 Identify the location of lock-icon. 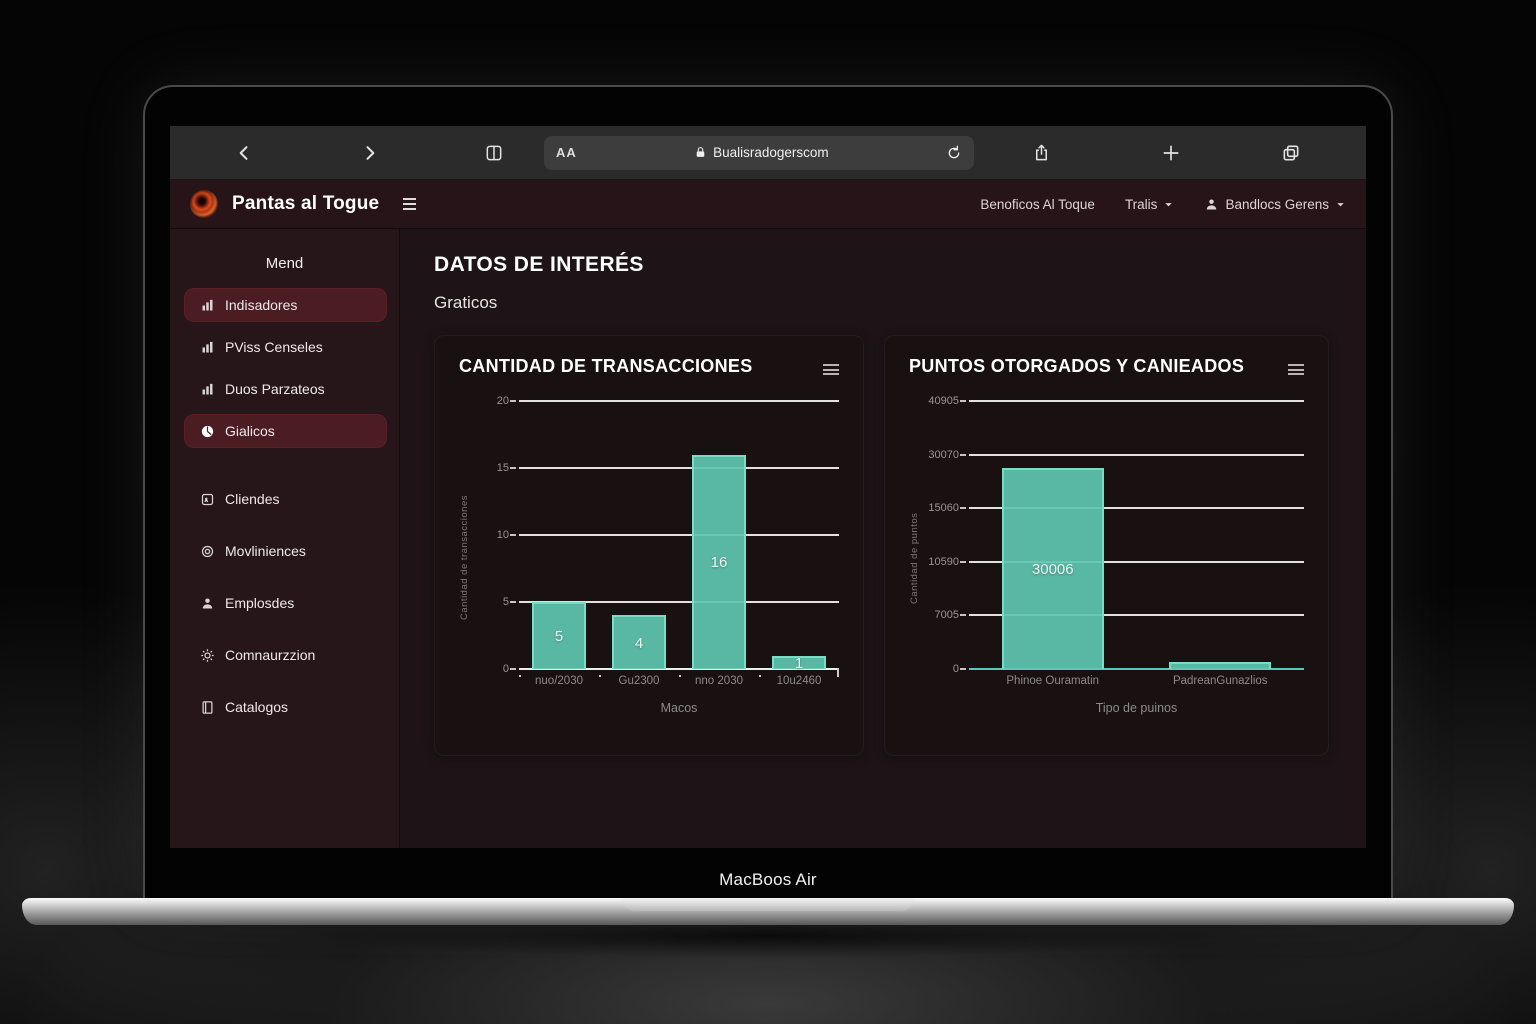
(700, 152).